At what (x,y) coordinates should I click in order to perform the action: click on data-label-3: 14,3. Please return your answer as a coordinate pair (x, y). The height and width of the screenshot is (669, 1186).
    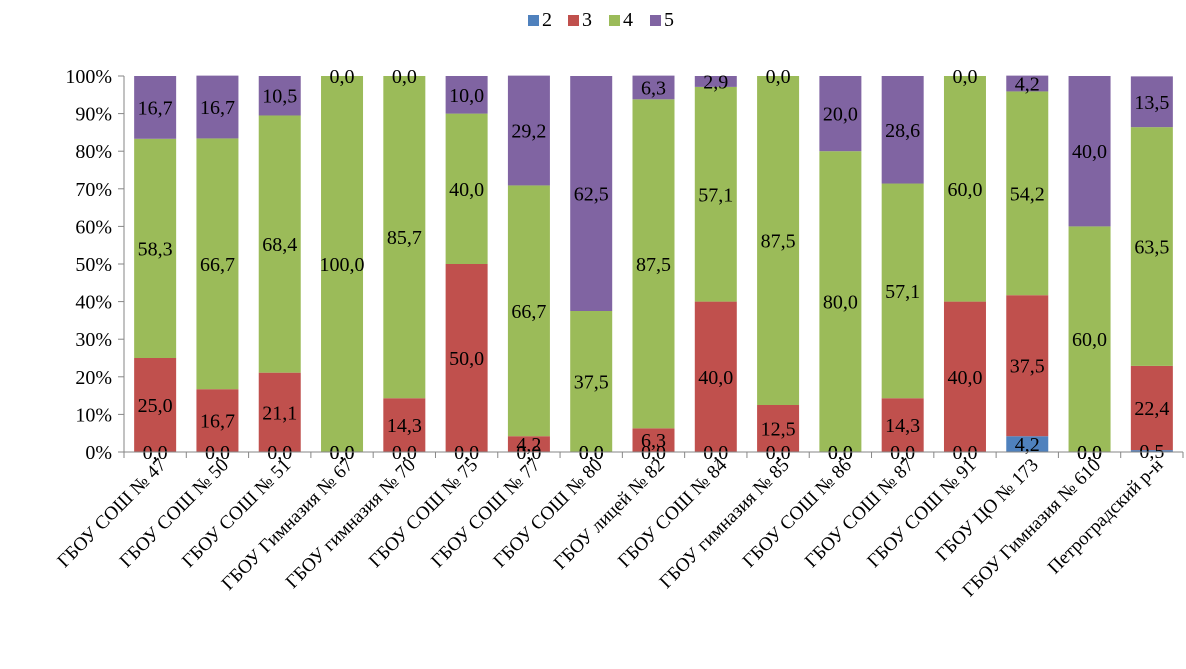
    Looking at the image, I should click on (902, 426).